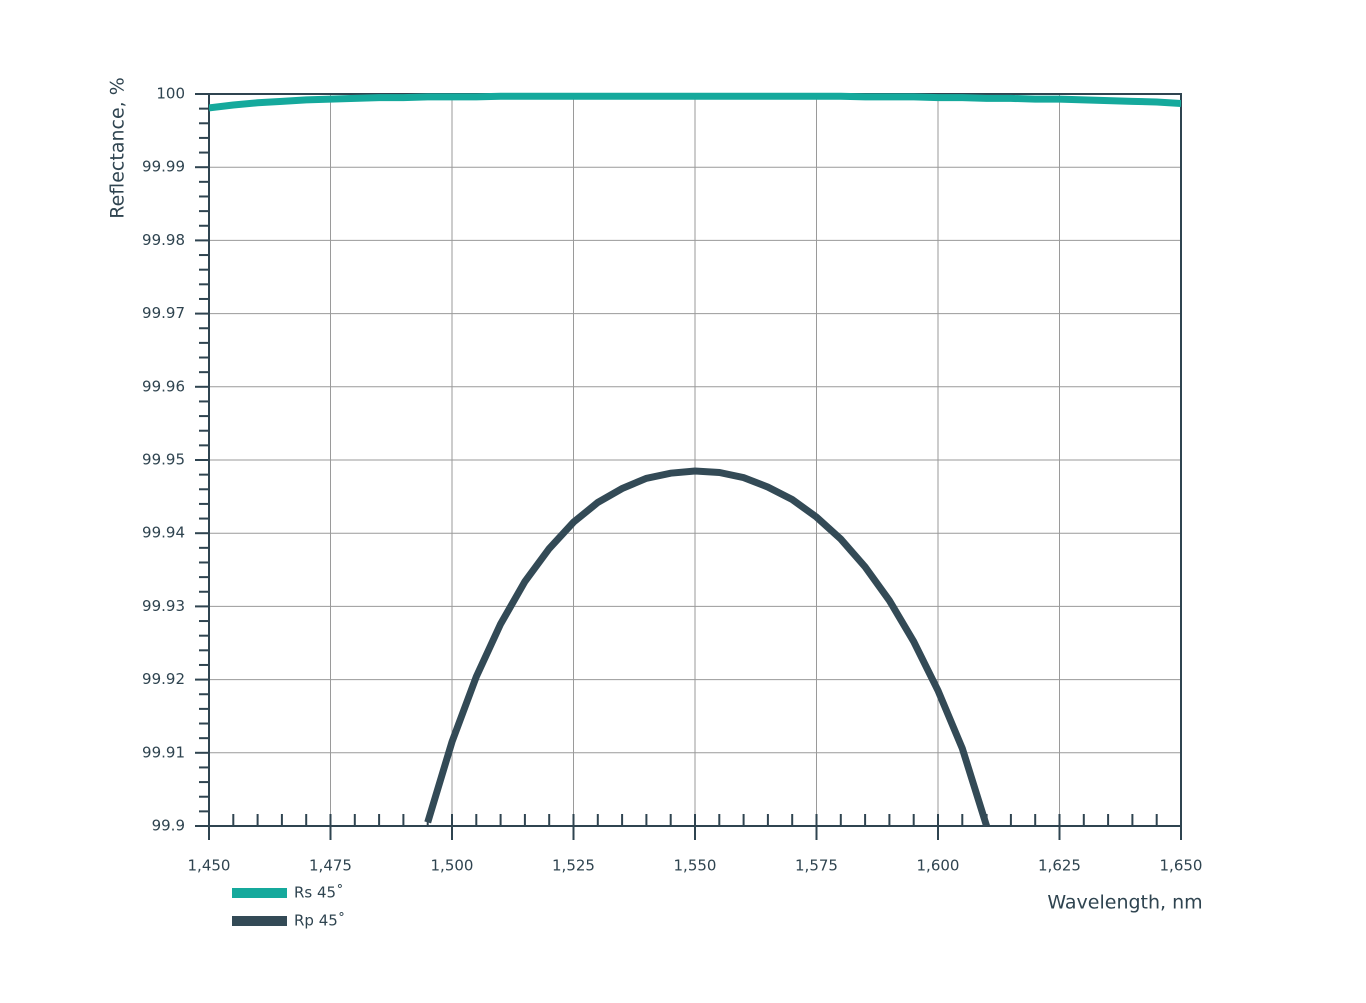 The image size is (1366, 1003). What do you see at coordinates (170, 94) in the screenshot?
I see `y-tick-label: 100` at bounding box center [170, 94].